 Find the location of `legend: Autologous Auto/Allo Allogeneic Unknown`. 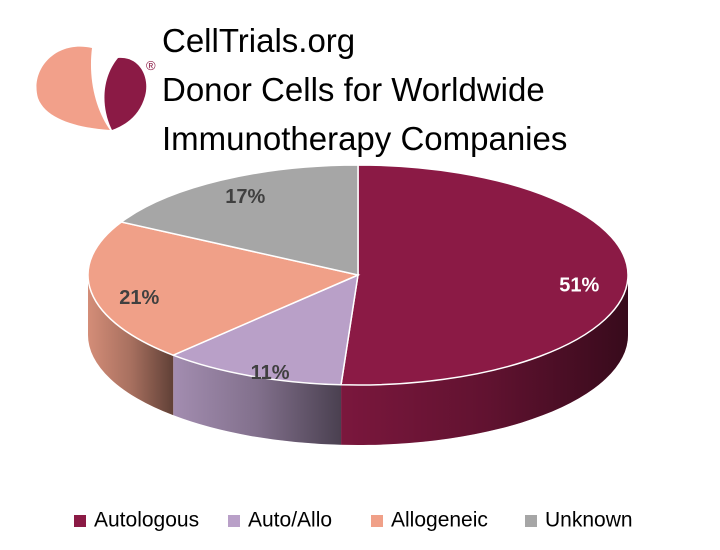

legend: Autologous Auto/Allo Allogeneic Unknown is located at coordinates (353, 520).